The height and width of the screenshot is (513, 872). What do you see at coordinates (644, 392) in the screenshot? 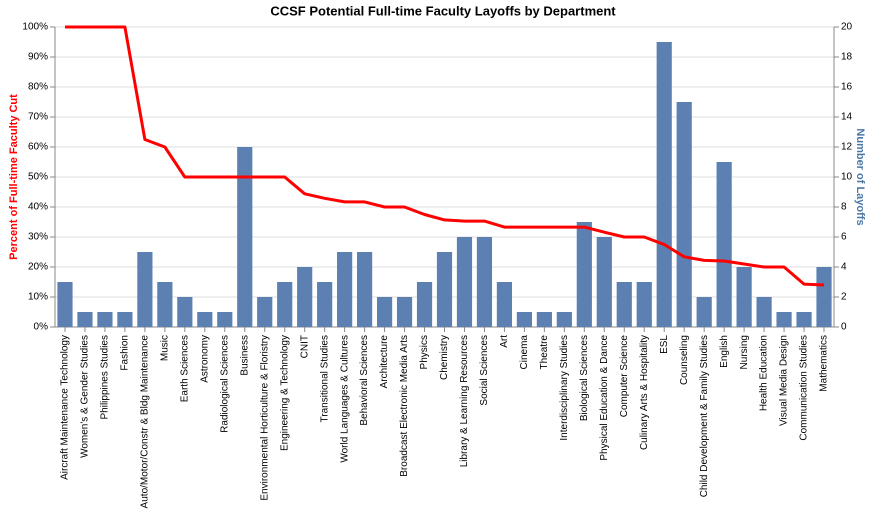
I see `x-tick-label: Culinary Arts & Hospitality` at bounding box center [644, 392].